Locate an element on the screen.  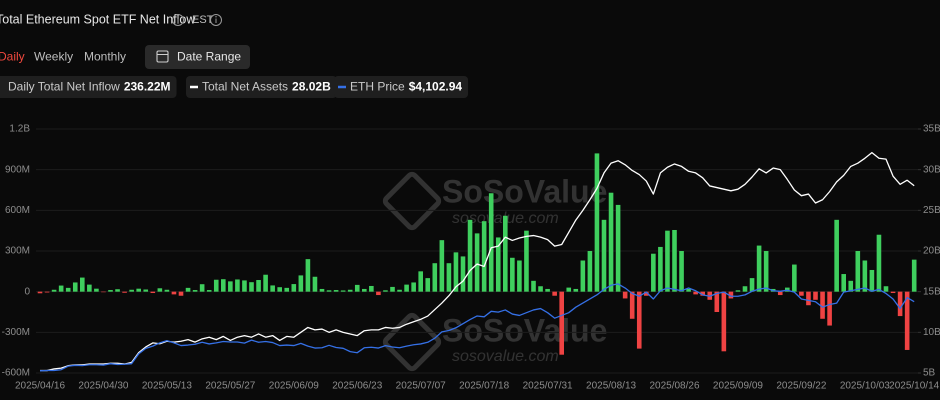
legend-item: ETH Price $4,102.94 is located at coordinates (401, 87).